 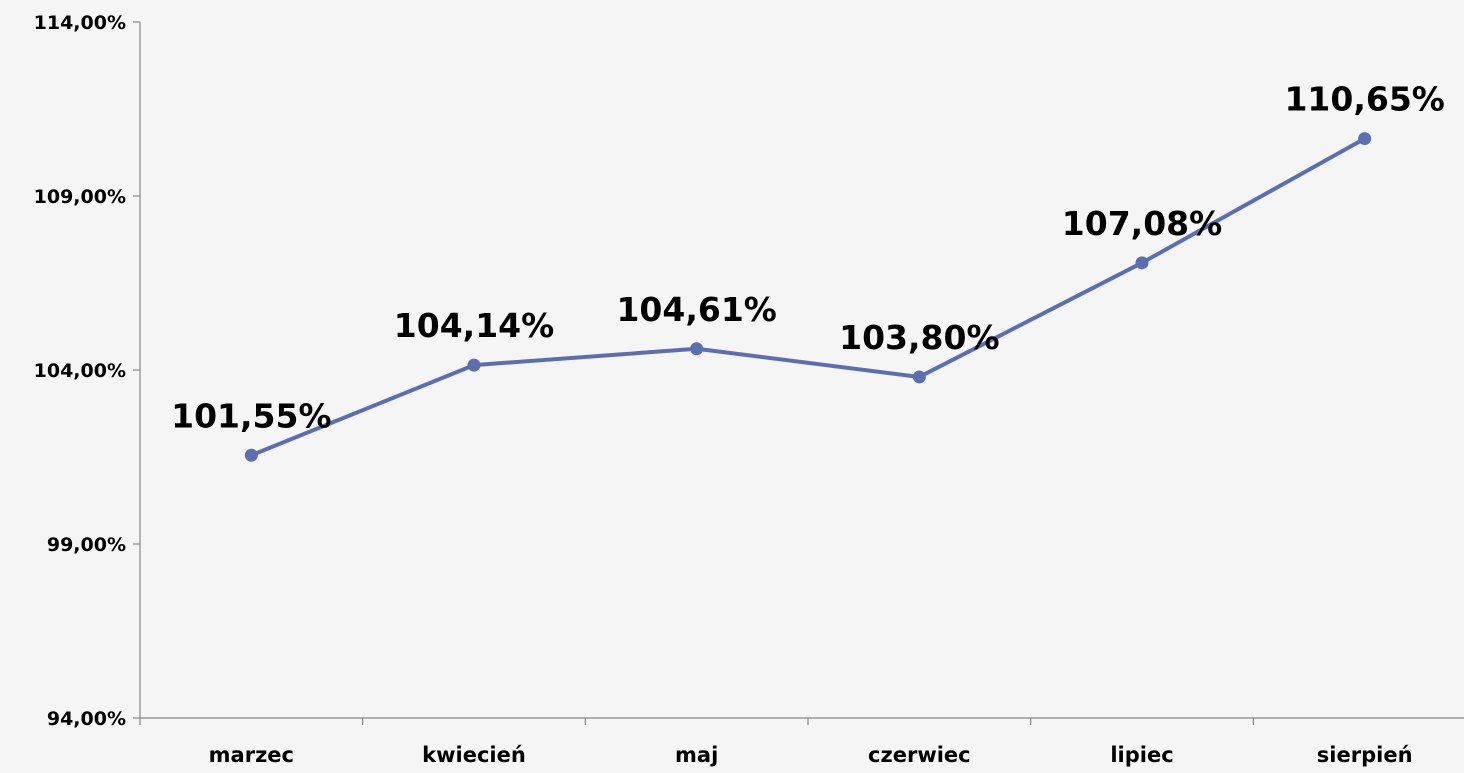 I want to click on x-tick-label: kwiecień, so click(x=474, y=755).